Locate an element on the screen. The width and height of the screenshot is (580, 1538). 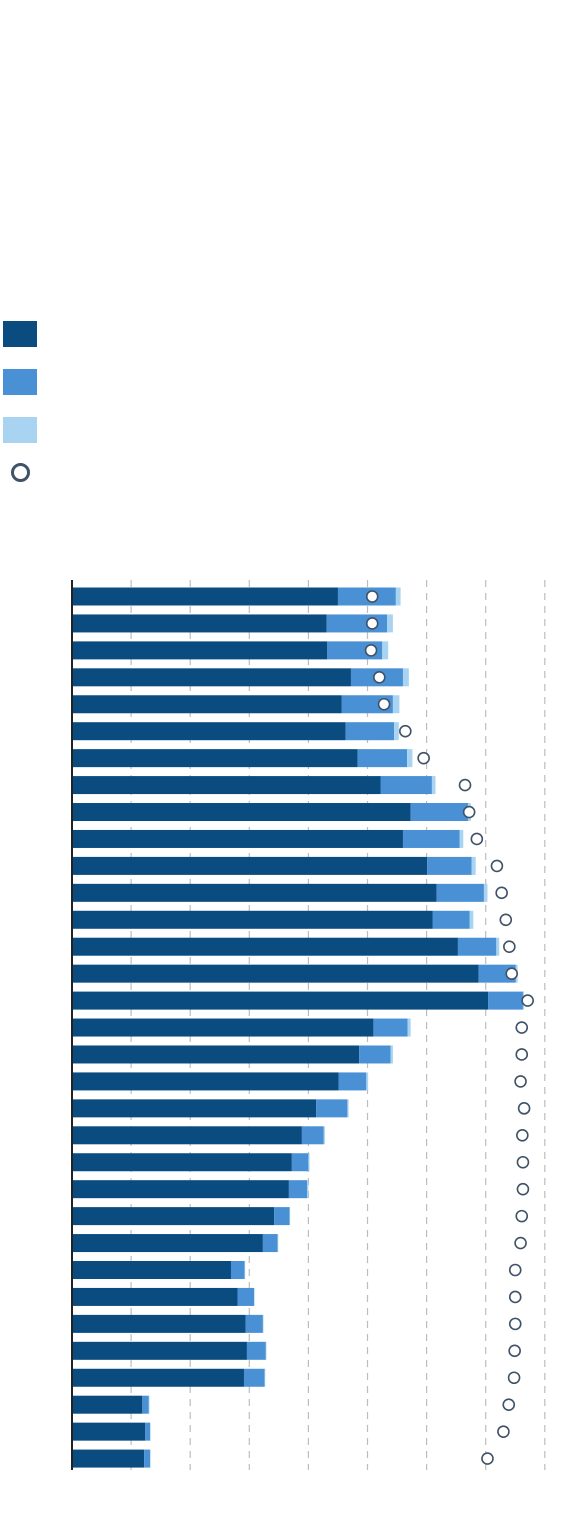
legend-swatch-series2 is located at coordinates (20, 382).